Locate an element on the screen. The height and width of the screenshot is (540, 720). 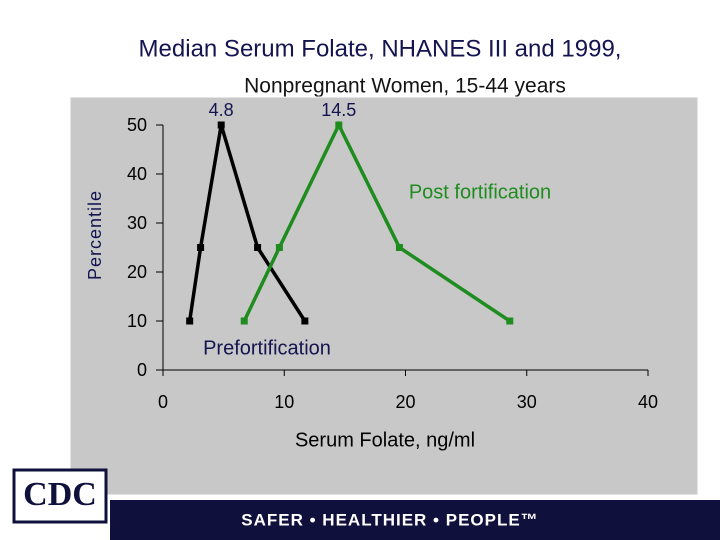
x-tick-label: 10 is located at coordinates (284, 402).